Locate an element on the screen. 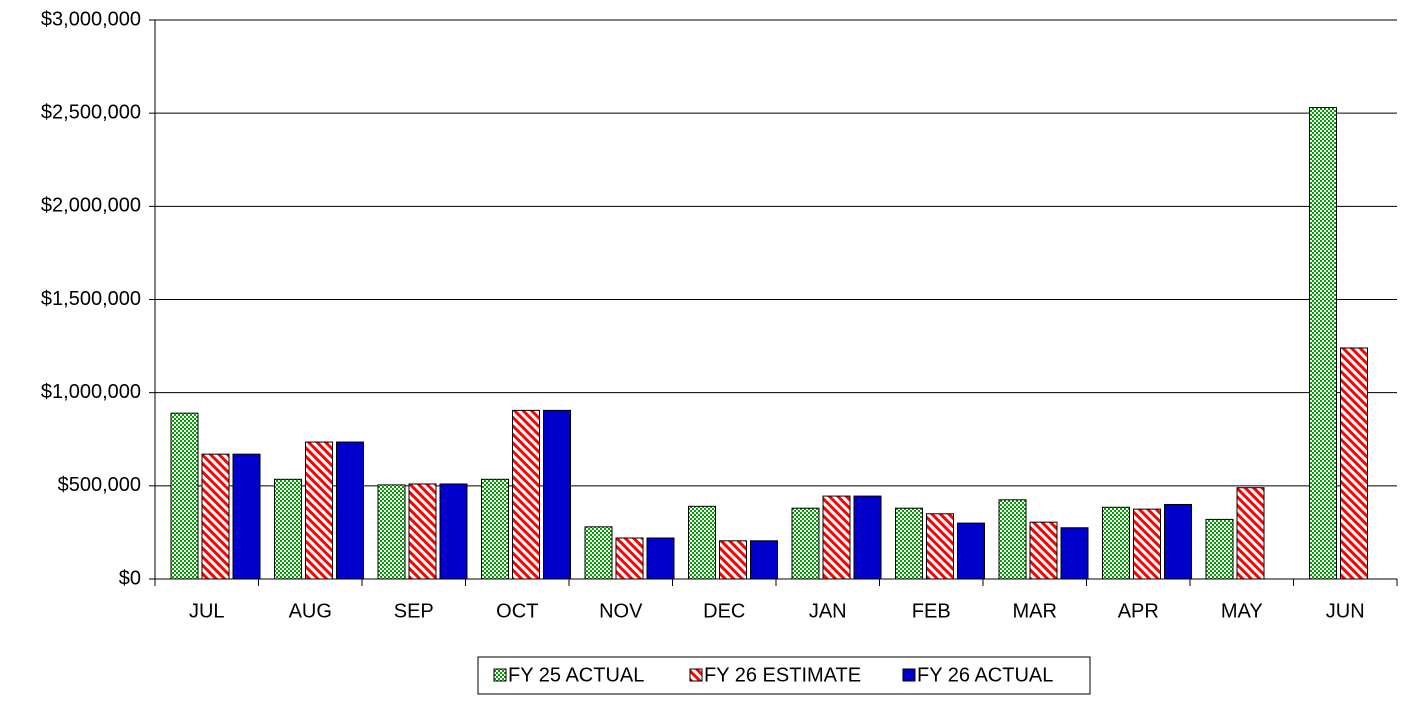  y-tick-label: $1,000,000 is located at coordinates (91, 392).